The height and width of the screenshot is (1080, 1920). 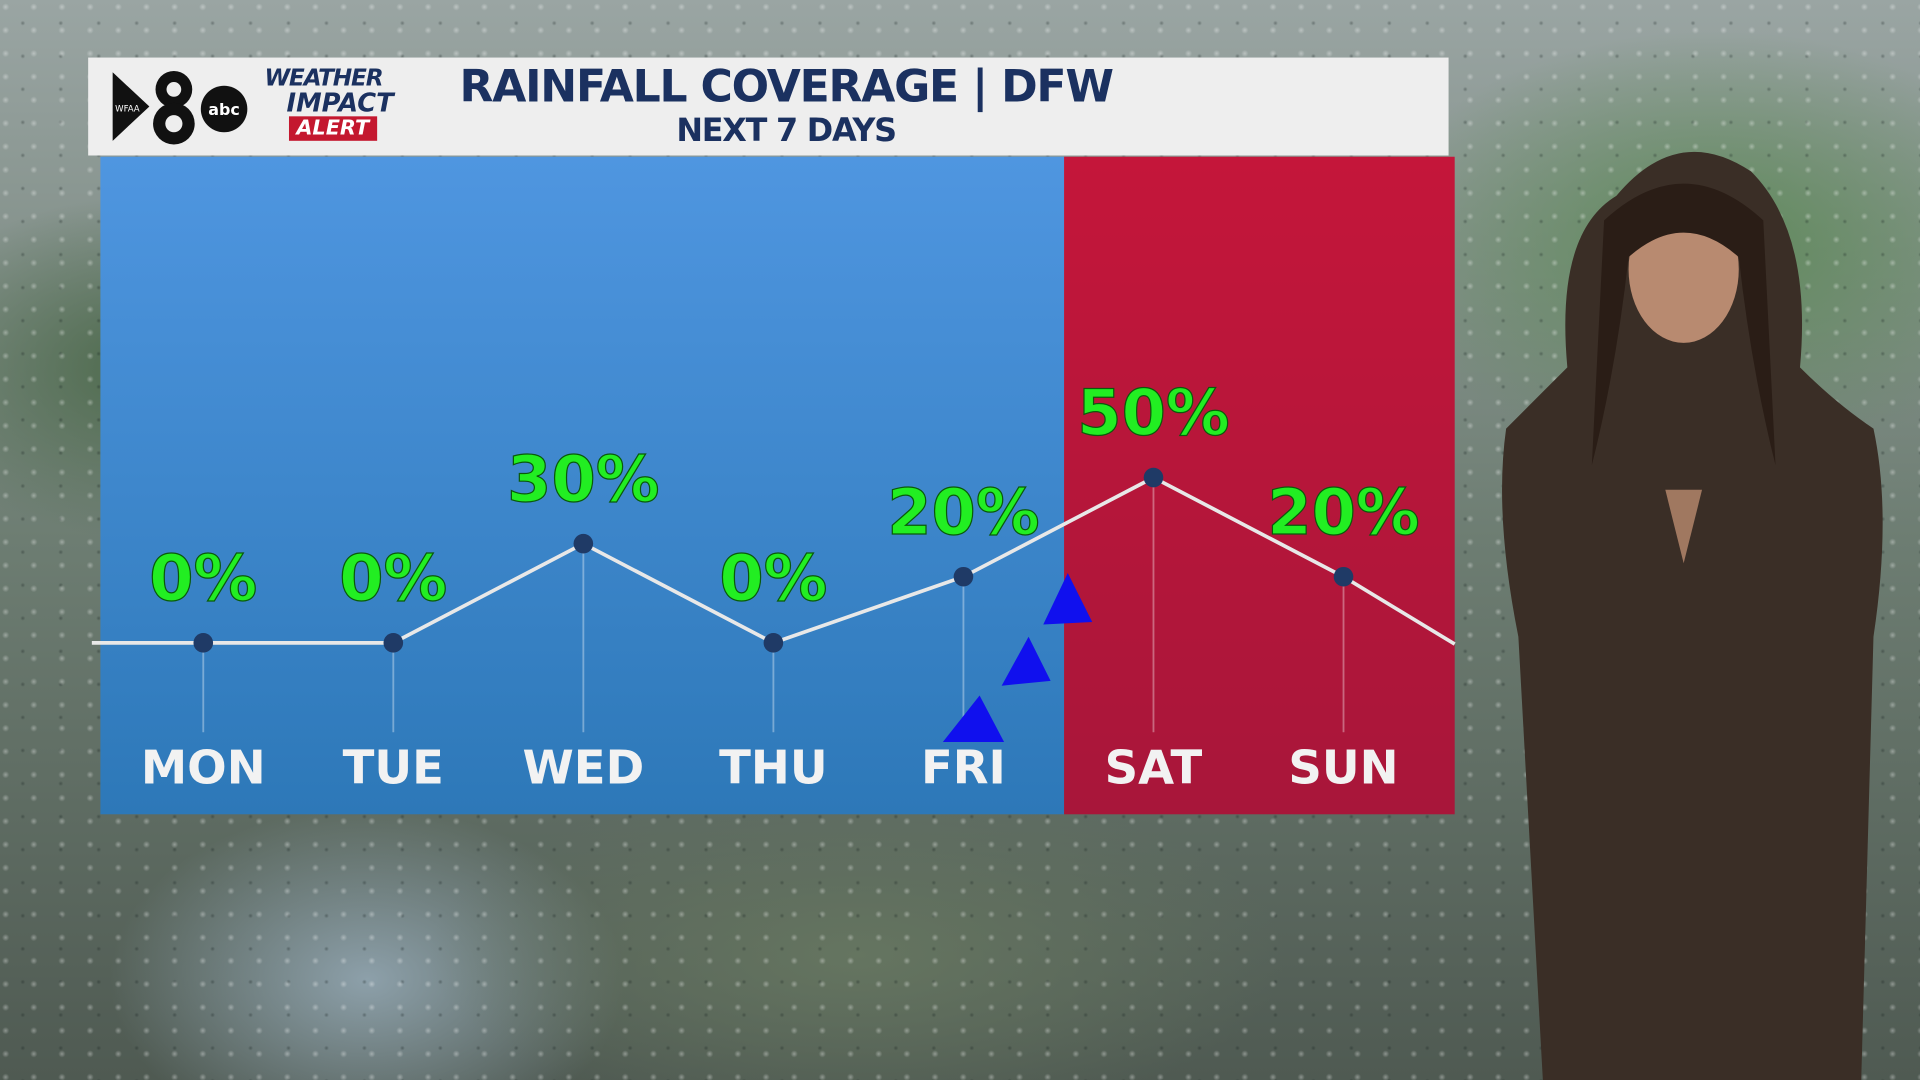 What do you see at coordinates (786, 87) in the screenshot?
I see `chart-title: RAINFALL COVERAGE | DFW` at bounding box center [786, 87].